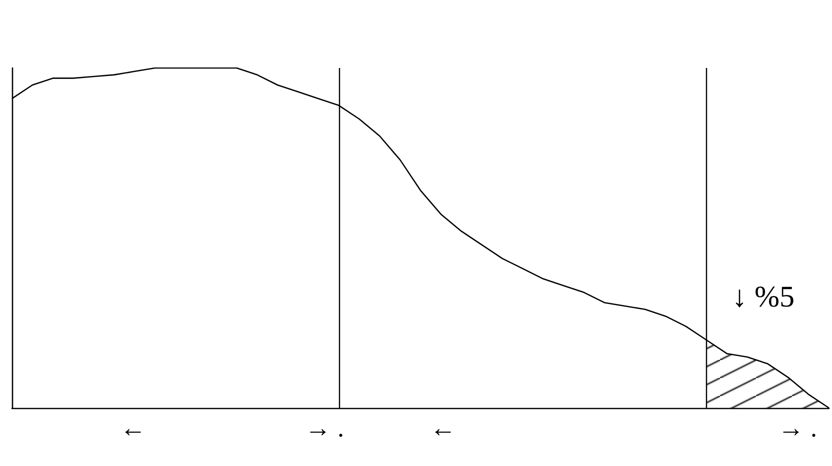  Describe the element at coordinates (763, 297) in the screenshot. I see `annotation: ↓ %5` at that location.